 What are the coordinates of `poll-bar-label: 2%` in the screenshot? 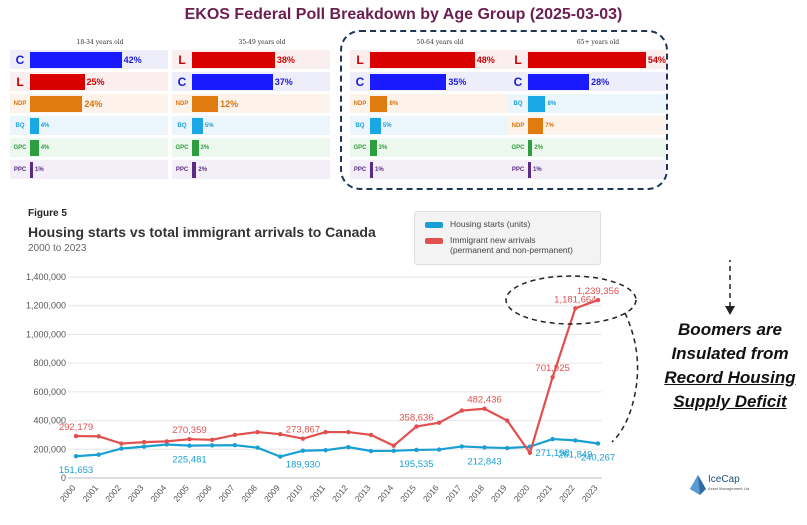 It's located at (203, 169).